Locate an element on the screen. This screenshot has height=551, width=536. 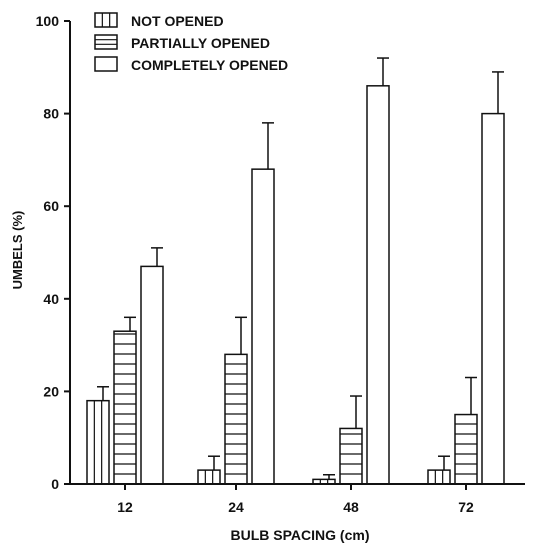
legend-item: NOT OPENED is located at coordinates (159, 20).